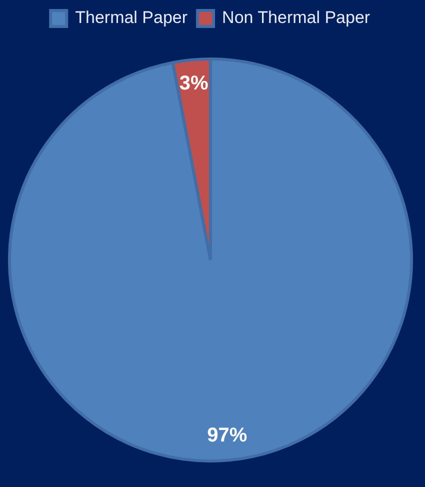 This screenshot has width=425, height=487. What do you see at coordinates (131, 18) in the screenshot?
I see `legend-label: Thermal Paper` at bounding box center [131, 18].